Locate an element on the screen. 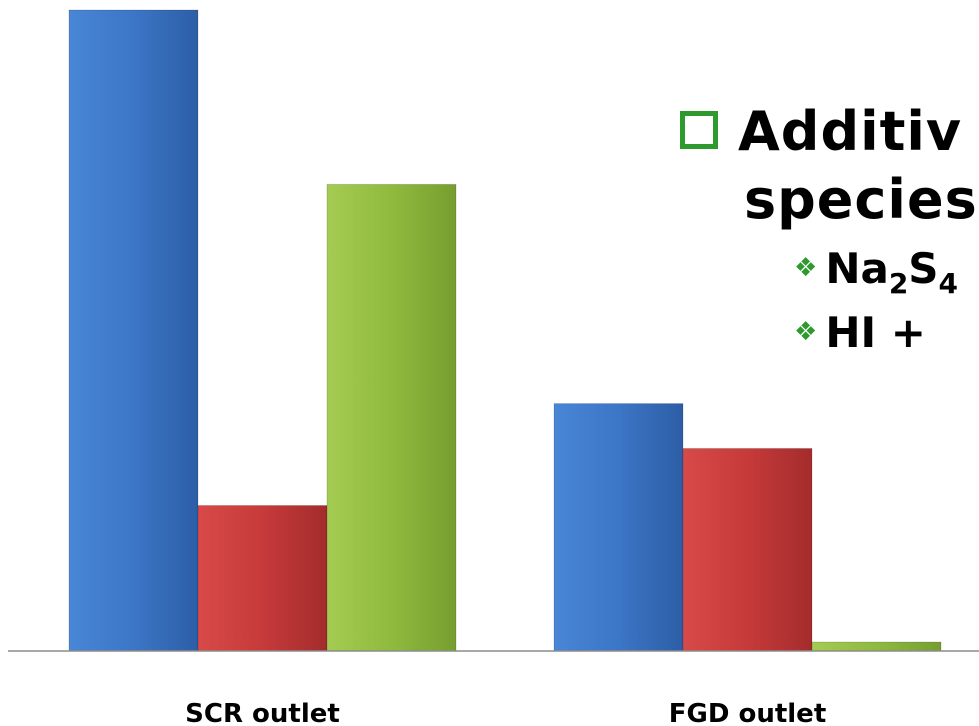 This screenshot has height=726, width=979. slide-title-line2: species is located at coordinates (861, 199).